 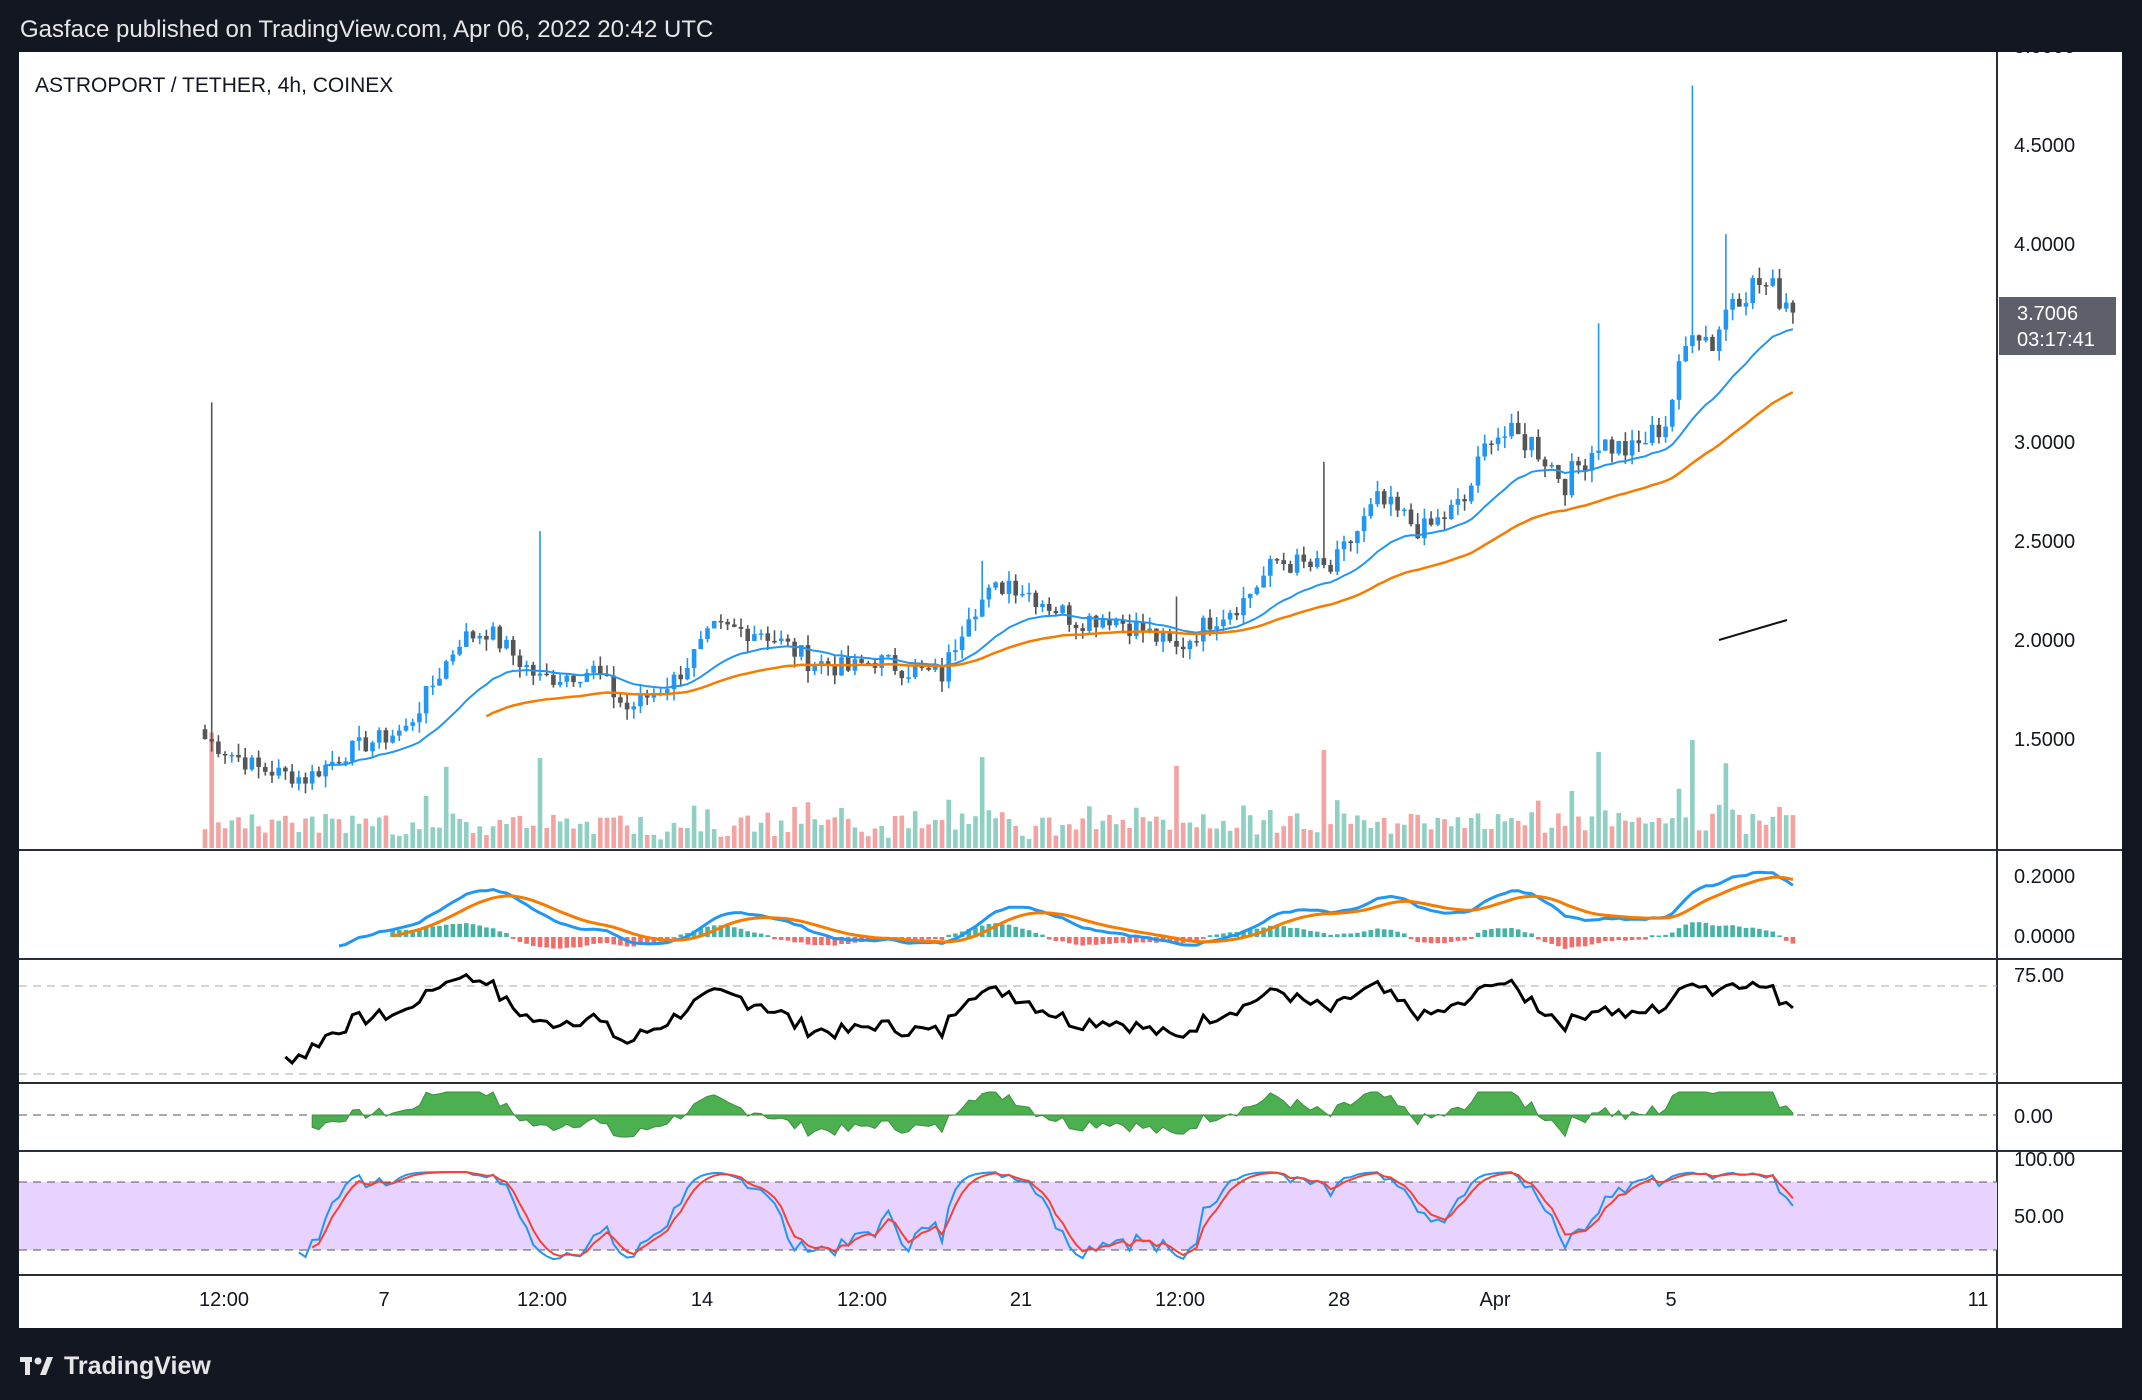 What do you see at coordinates (2057, 326) in the screenshot?
I see `last-price-tag` at bounding box center [2057, 326].